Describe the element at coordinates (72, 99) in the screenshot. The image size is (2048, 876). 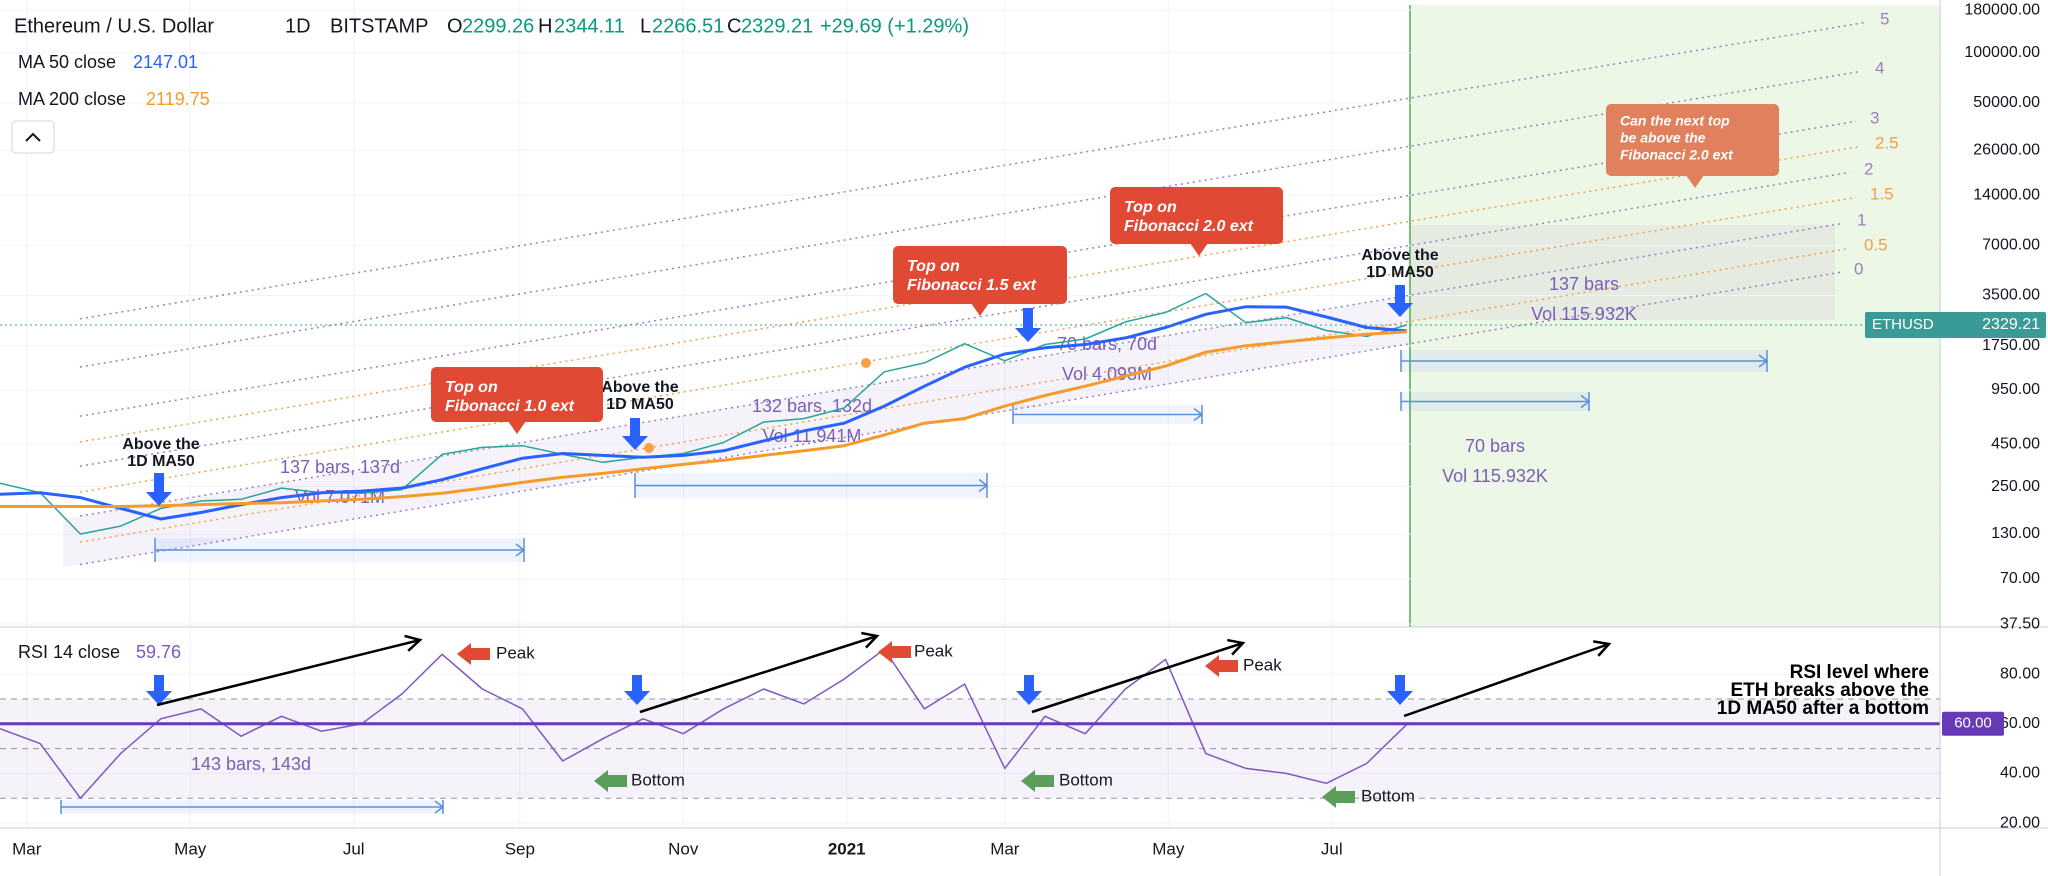
I see `legend-label: MA 200 close` at that location.